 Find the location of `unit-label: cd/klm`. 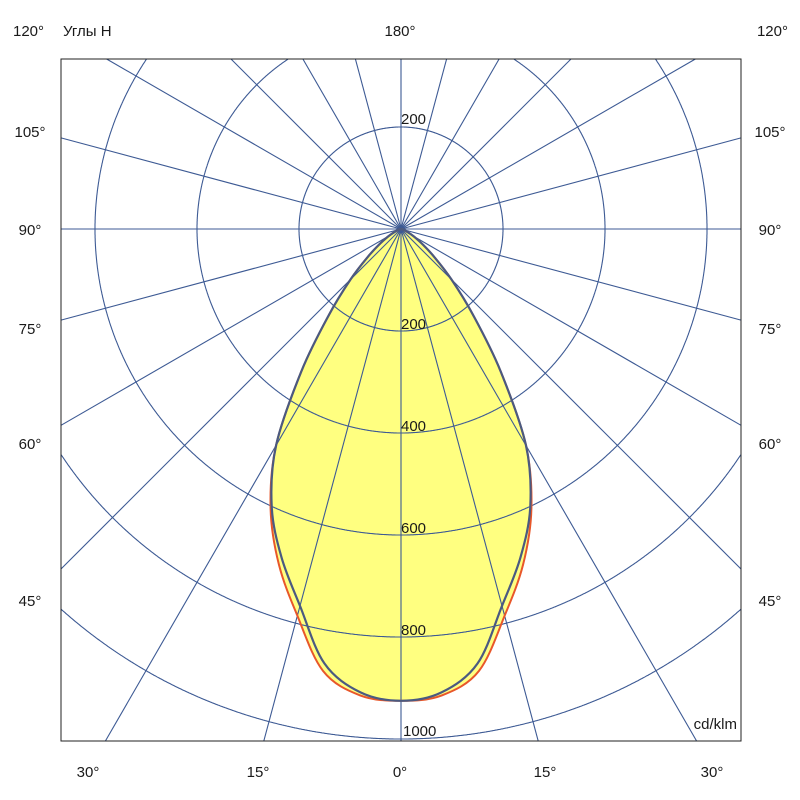

unit-label: cd/klm is located at coordinates (715, 724).